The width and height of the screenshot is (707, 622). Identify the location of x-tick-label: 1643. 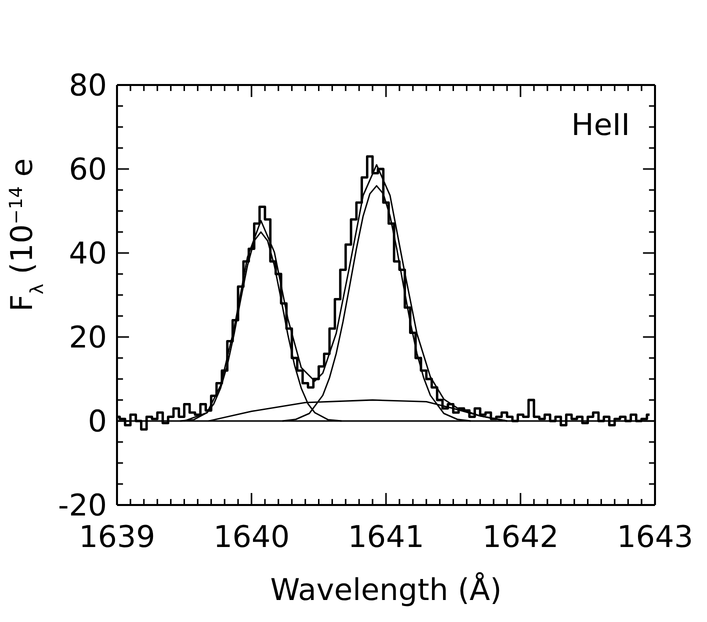
(655, 537).